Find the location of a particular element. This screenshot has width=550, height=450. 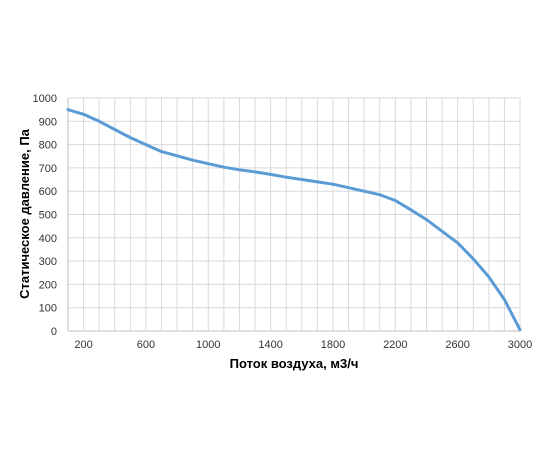

y-tick-label: 500 is located at coordinates (48, 216).